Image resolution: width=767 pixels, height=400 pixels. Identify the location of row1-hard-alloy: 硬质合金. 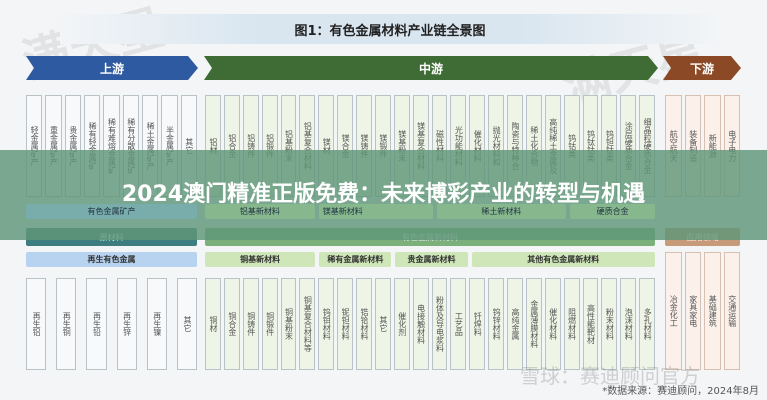
(612, 211).